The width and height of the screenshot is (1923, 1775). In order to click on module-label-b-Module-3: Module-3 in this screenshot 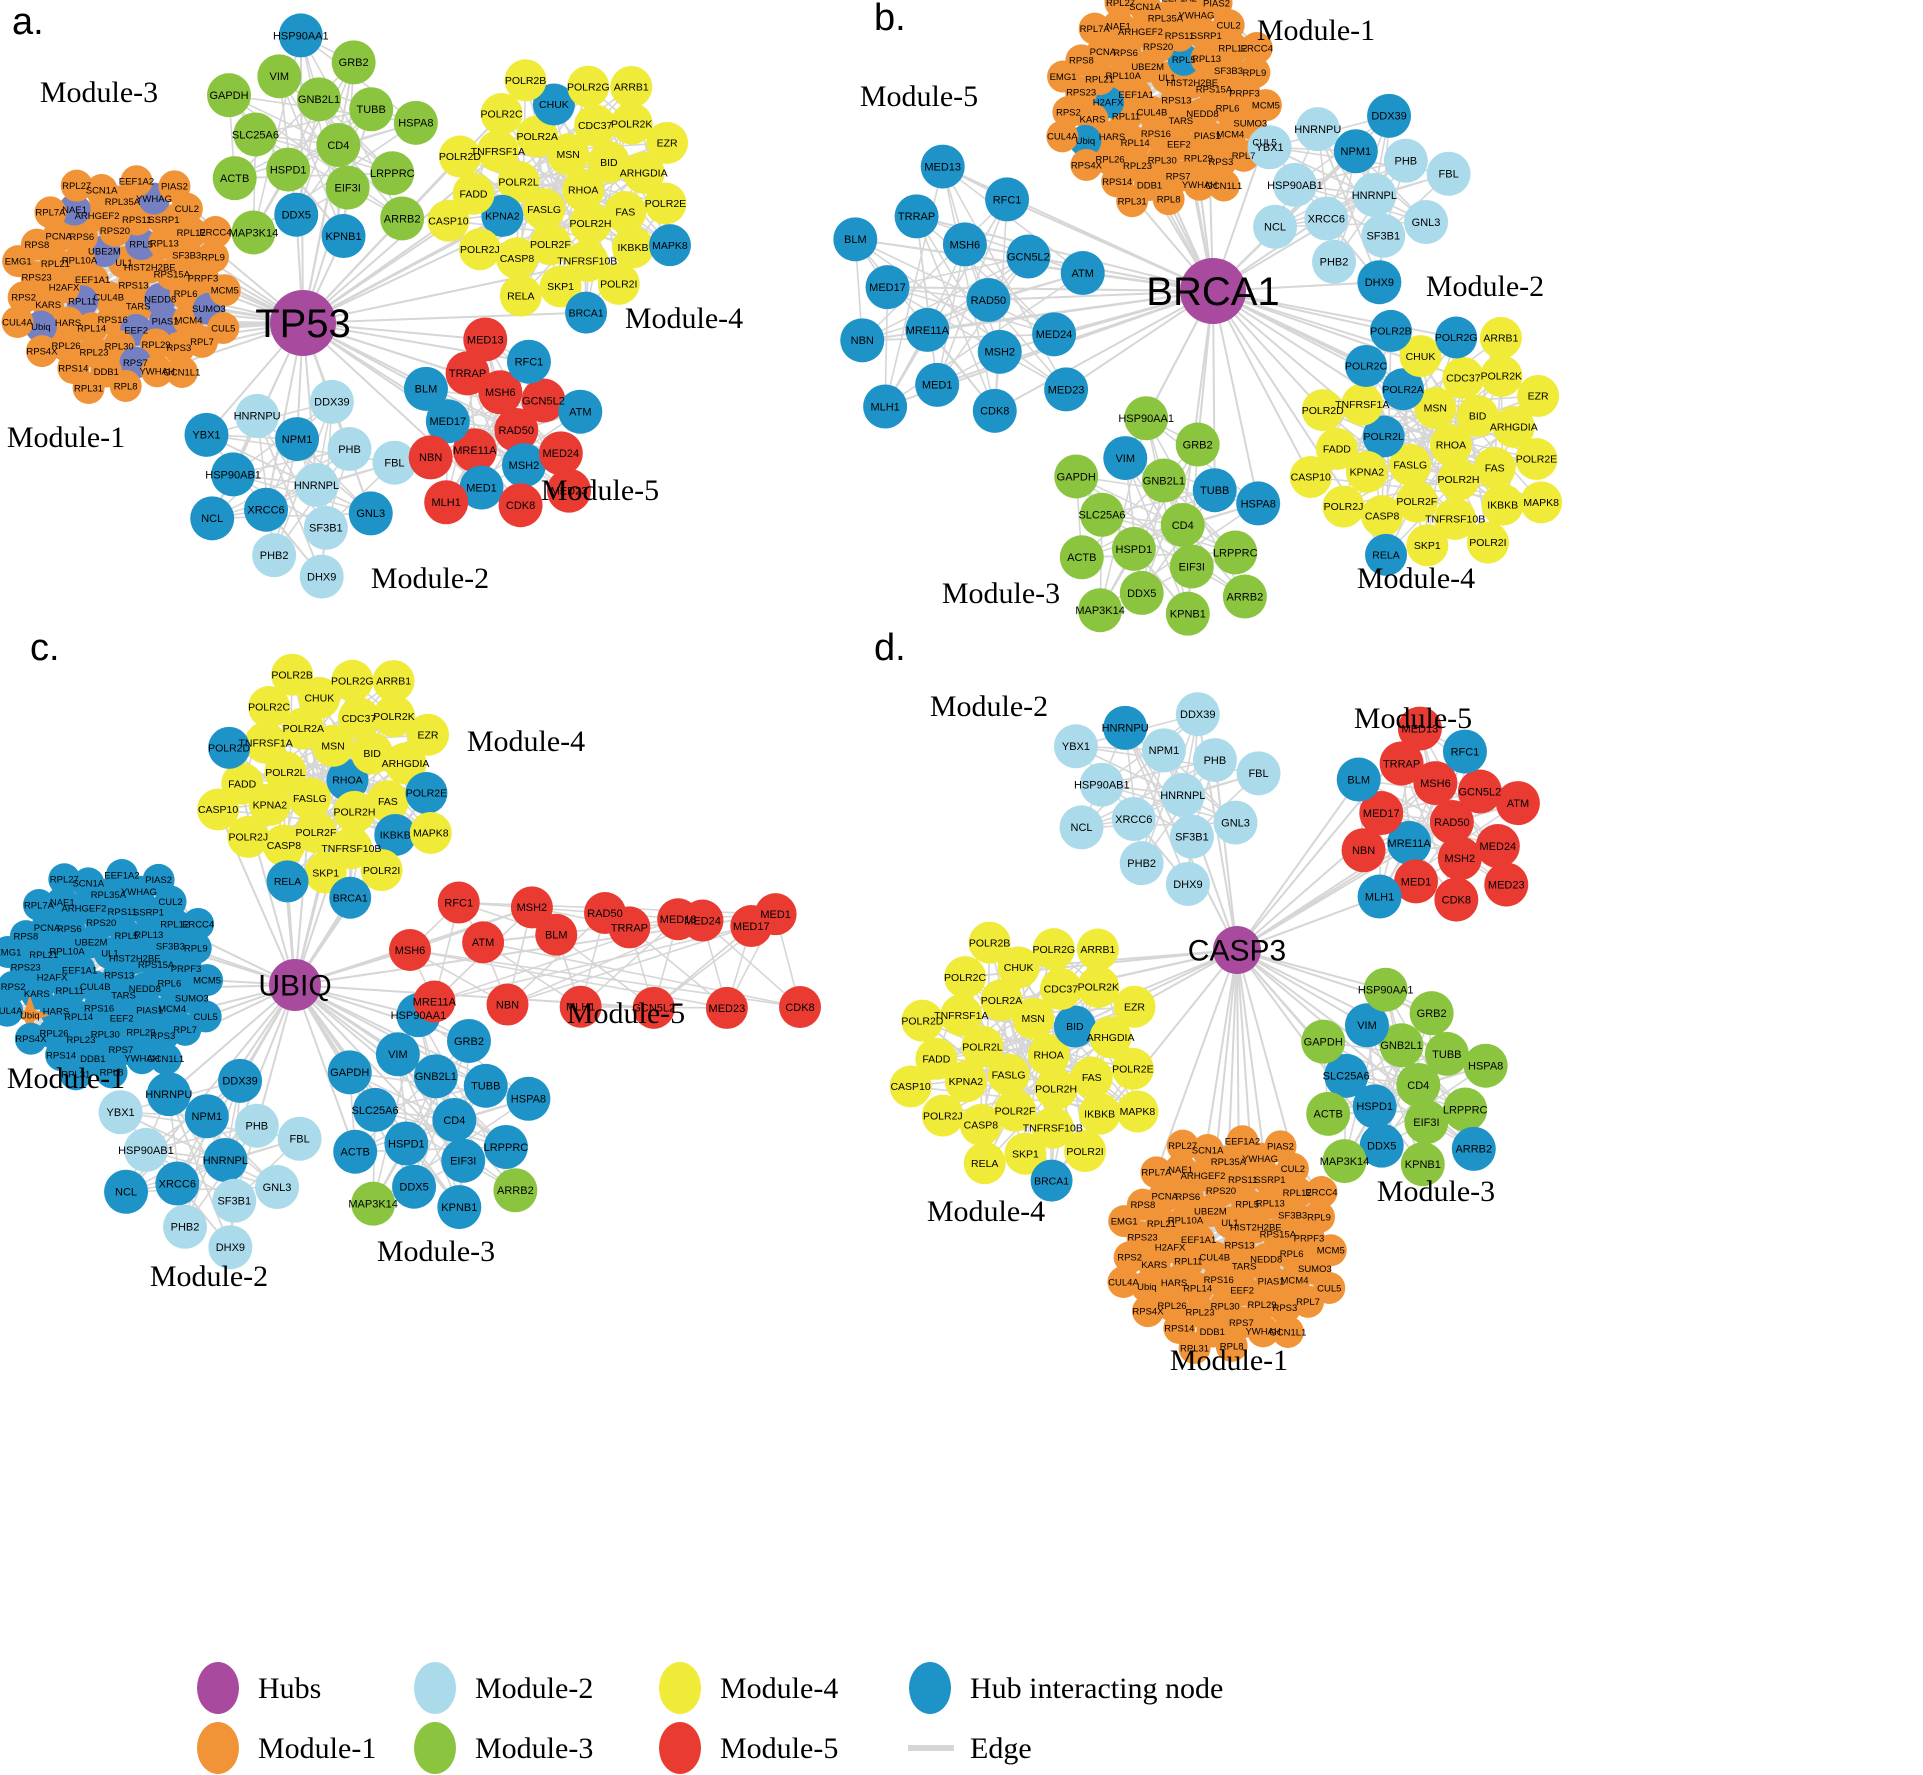, I will do `click(1001, 593)`.